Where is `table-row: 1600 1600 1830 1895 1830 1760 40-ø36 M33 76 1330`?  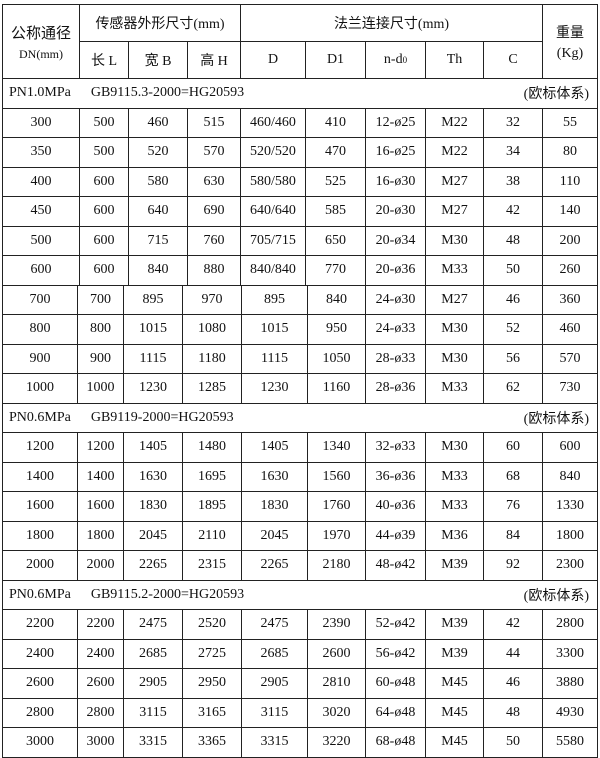
table-row: 1600 1600 1830 1895 1830 1760 40-ø36 M33 76 1330 is located at coordinates (300, 507).